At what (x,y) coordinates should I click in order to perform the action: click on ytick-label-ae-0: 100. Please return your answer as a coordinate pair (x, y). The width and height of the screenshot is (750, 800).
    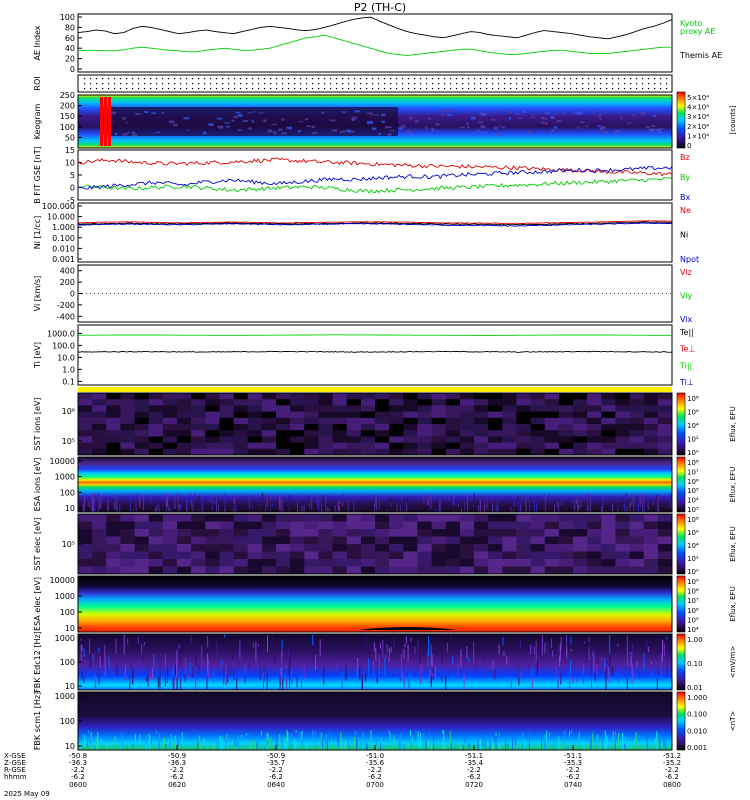
    Looking at the image, I should click on (67, 17).